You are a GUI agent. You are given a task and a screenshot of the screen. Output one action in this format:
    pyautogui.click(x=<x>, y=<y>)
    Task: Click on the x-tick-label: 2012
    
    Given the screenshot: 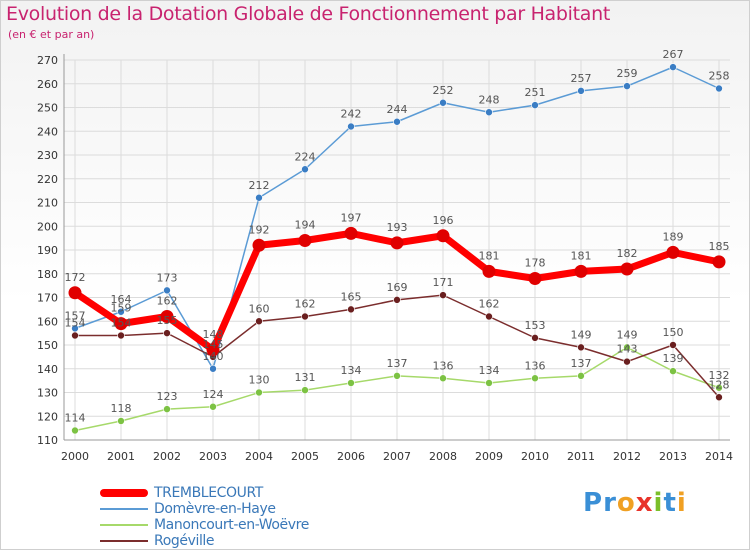 What is the action you would take?
    pyautogui.click(x=627, y=456)
    